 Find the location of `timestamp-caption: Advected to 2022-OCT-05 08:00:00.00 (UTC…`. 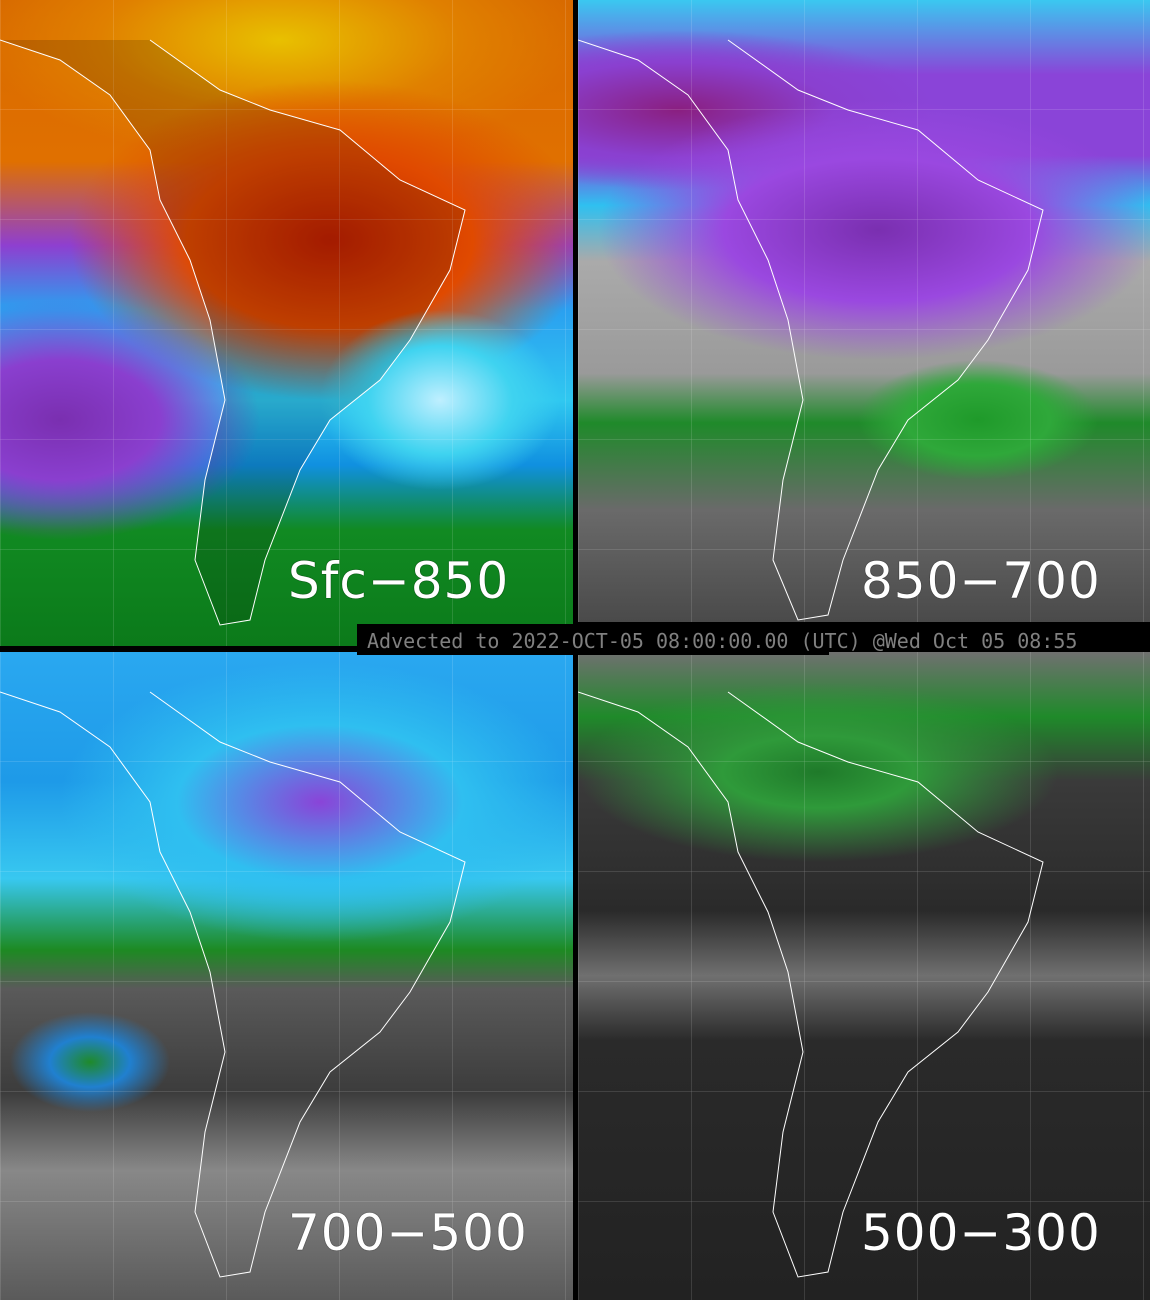

timestamp-caption: Advected to 2022-OCT-05 08:00:00.00 (UTC… is located at coordinates (717, 639).